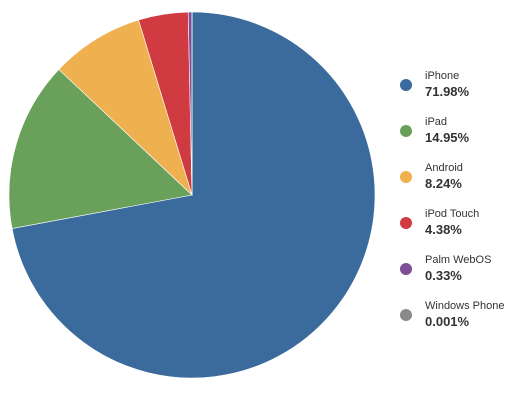 This screenshot has height=400, width=530. I want to click on legend-item-ipad: iPad 14.95%, so click(463, 139).